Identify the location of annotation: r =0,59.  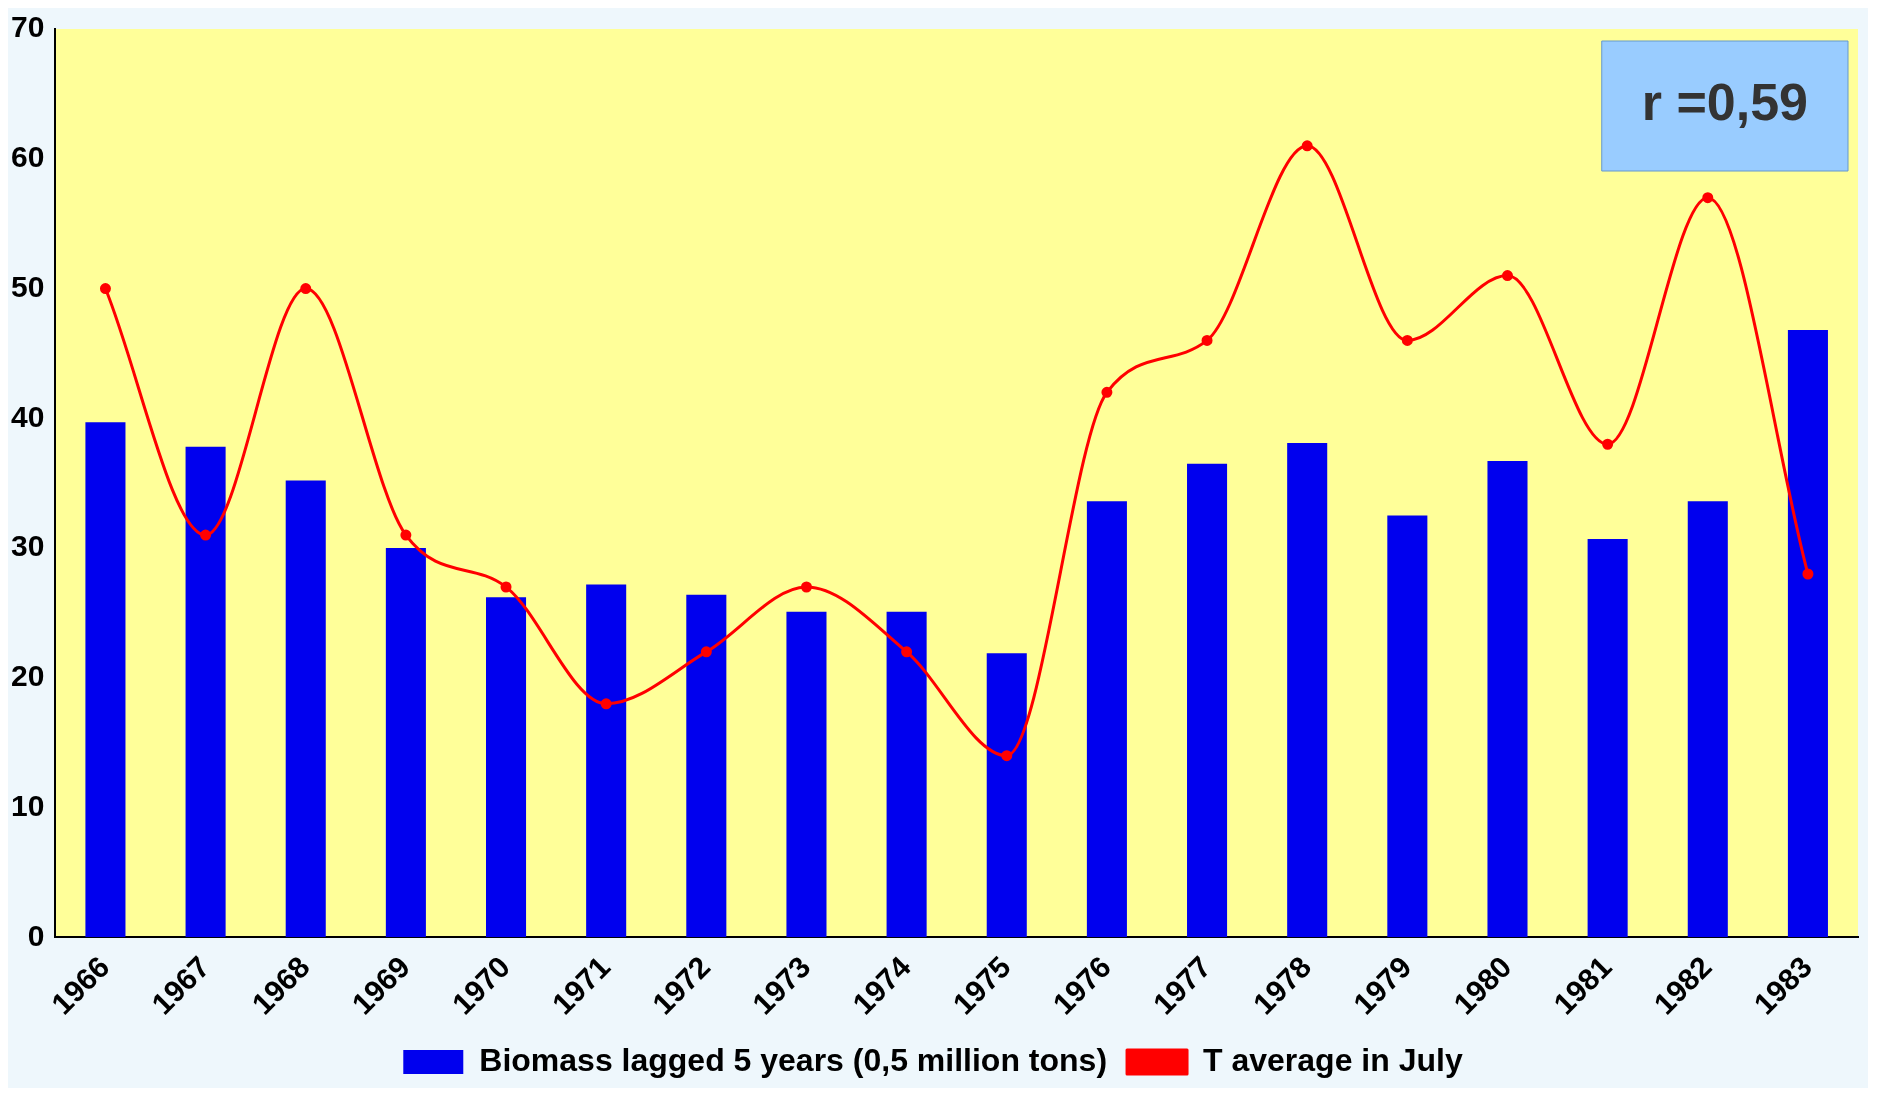
(1724, 102).